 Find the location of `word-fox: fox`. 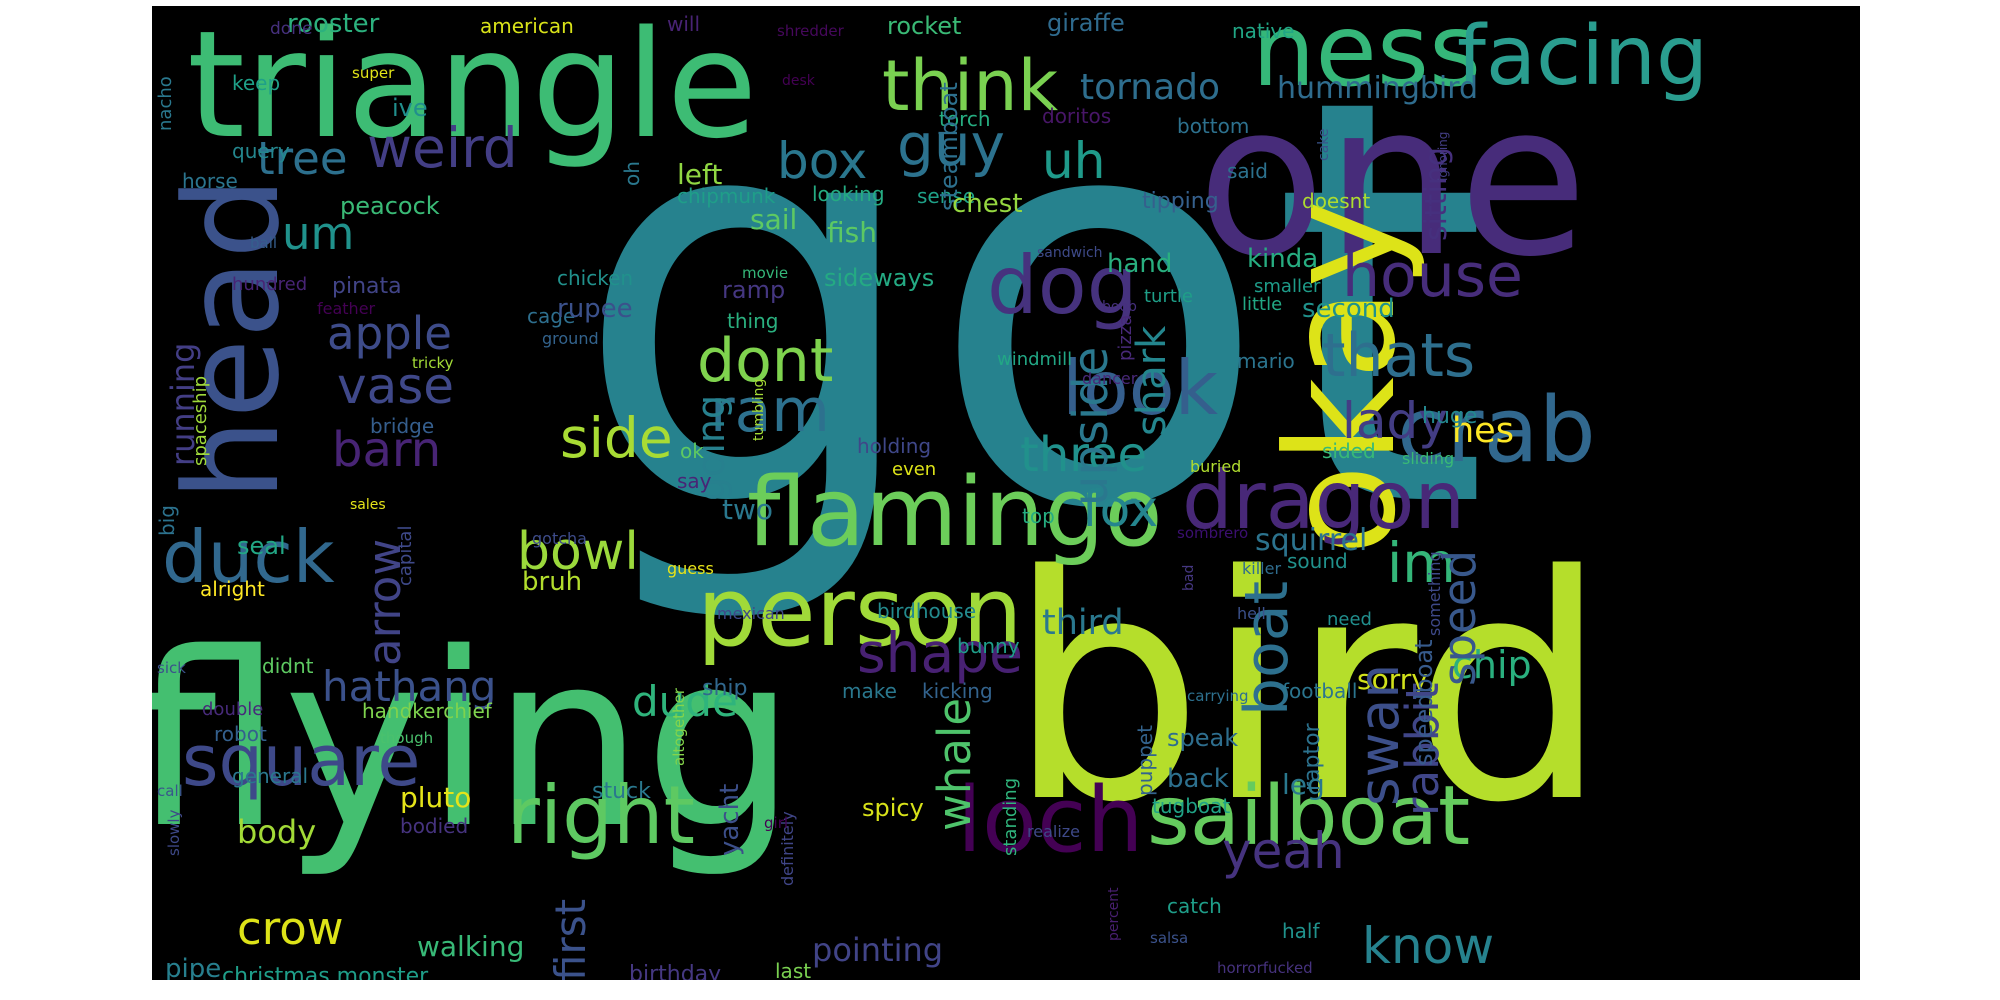

word-fox: fox is located at coordinates (1120, 509).